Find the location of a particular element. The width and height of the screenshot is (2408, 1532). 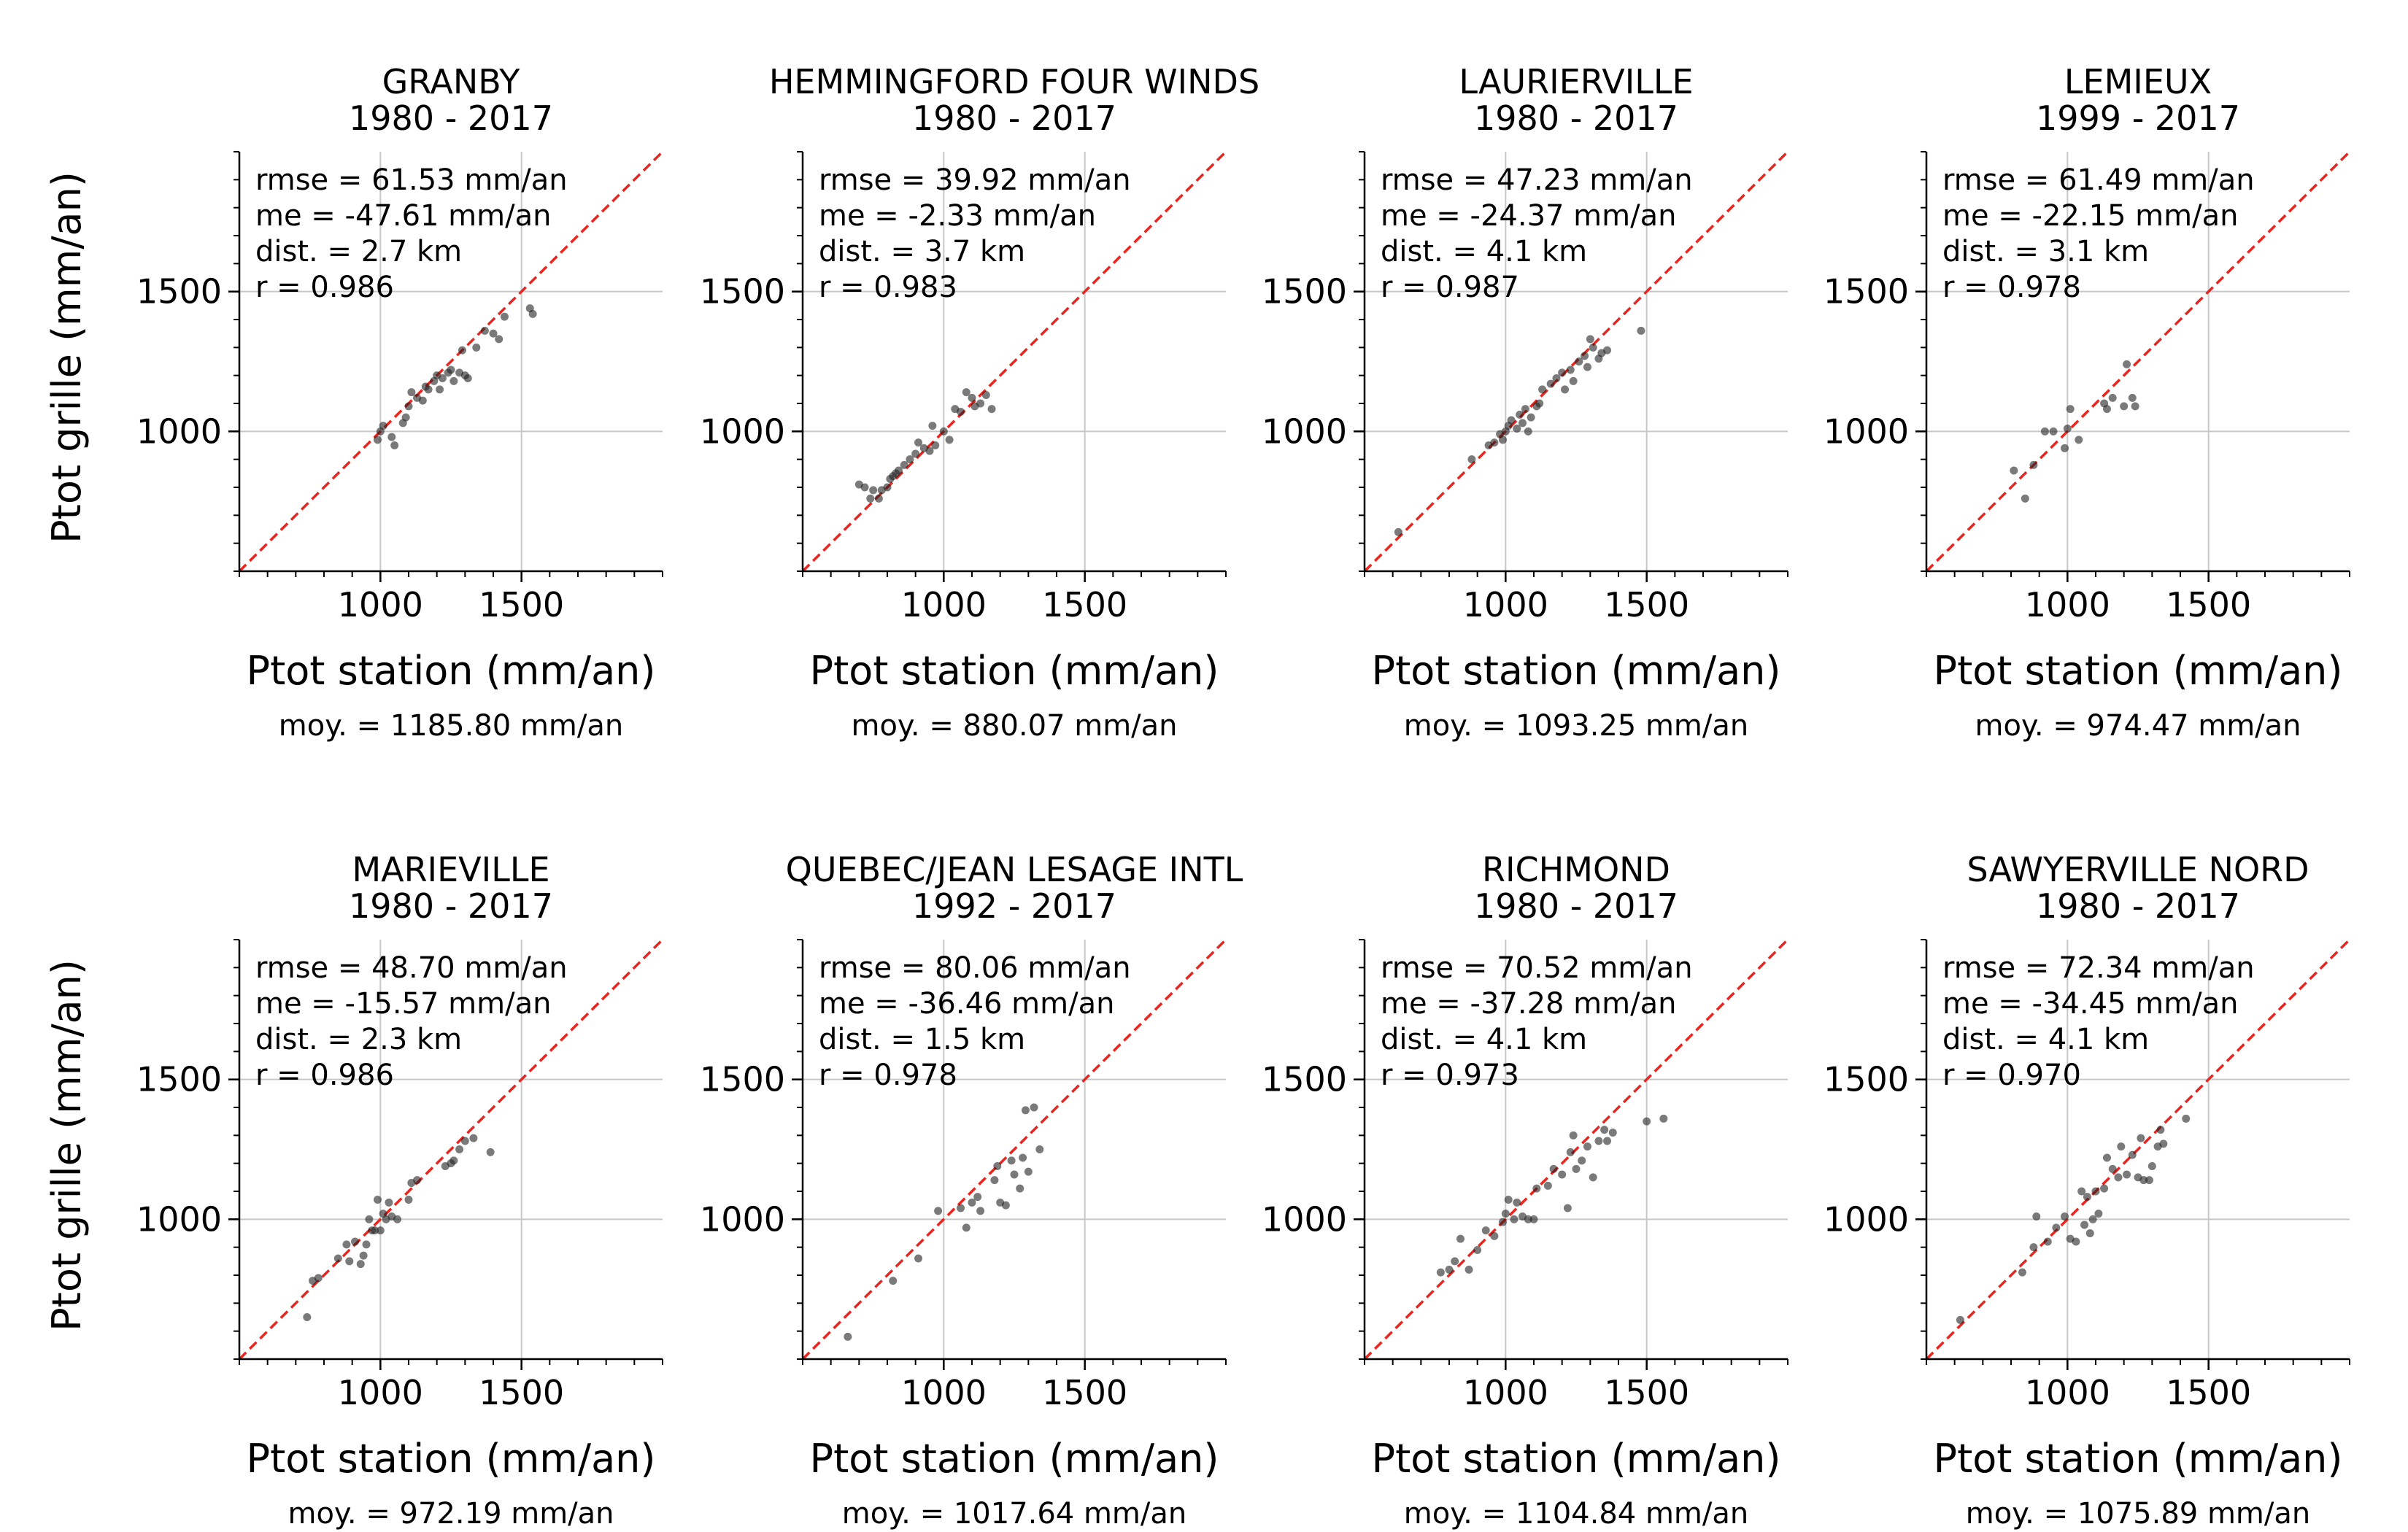

mean-label: moy. = 880.07 mm/an is located at coordinates (1014, 726).